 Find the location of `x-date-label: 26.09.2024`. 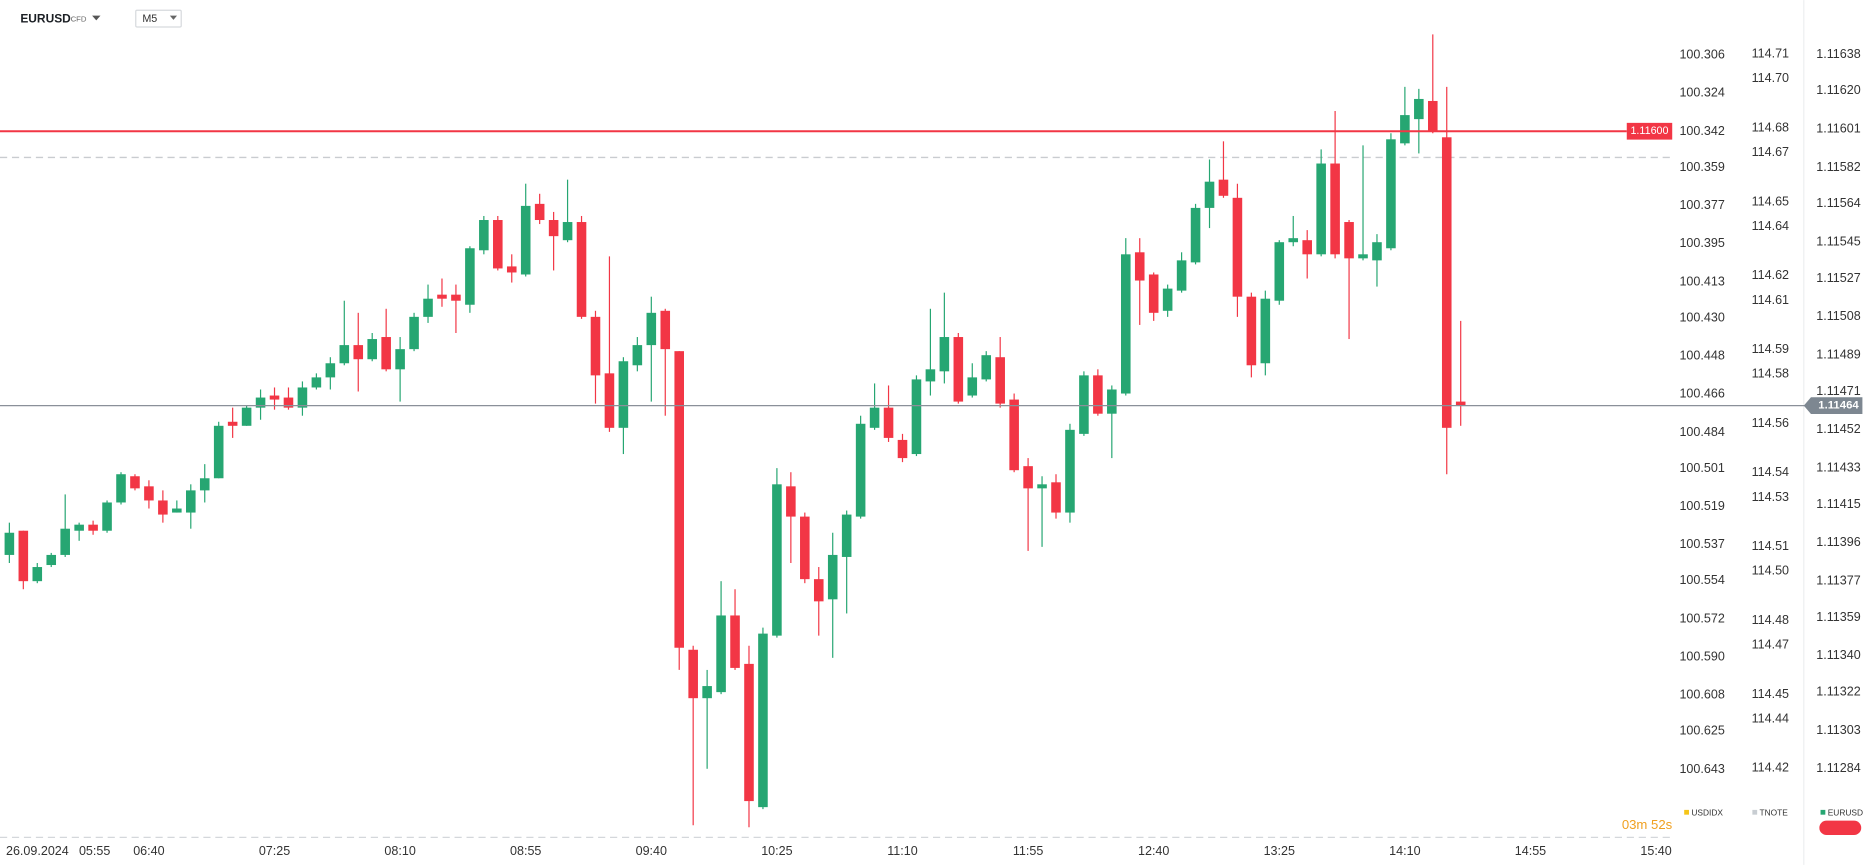

x-date-label: 26.09.2024 is located at coordinates (37, 851).